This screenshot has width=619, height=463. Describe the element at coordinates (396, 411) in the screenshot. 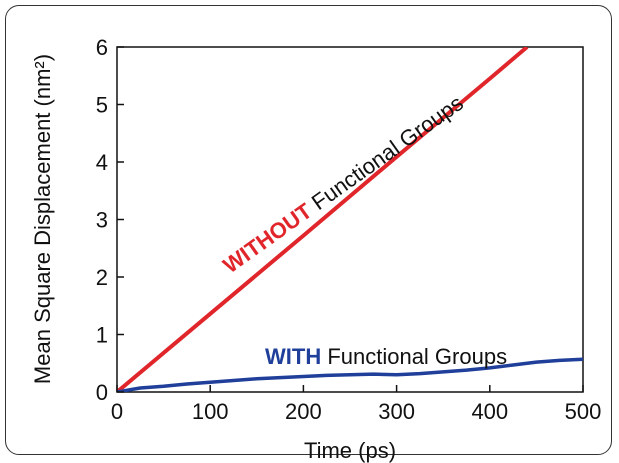

I see `x-tick-label: 300` at that location.